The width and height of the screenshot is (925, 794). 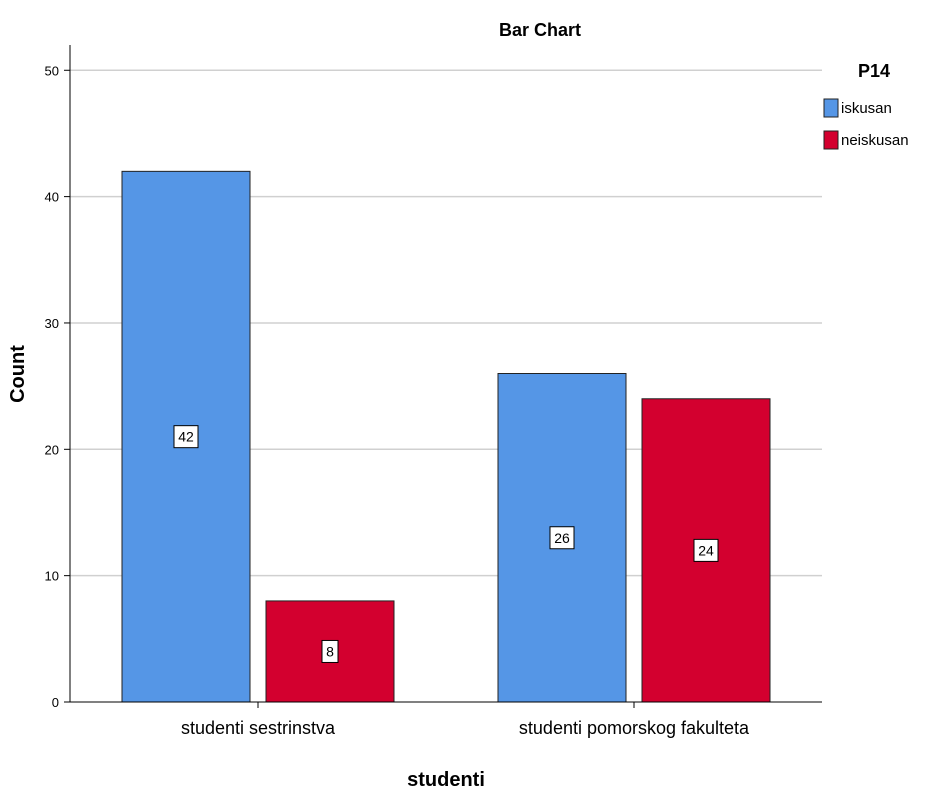 I want to click on legend: P14 iskusan neiskusan, so click(x=866, y=105).